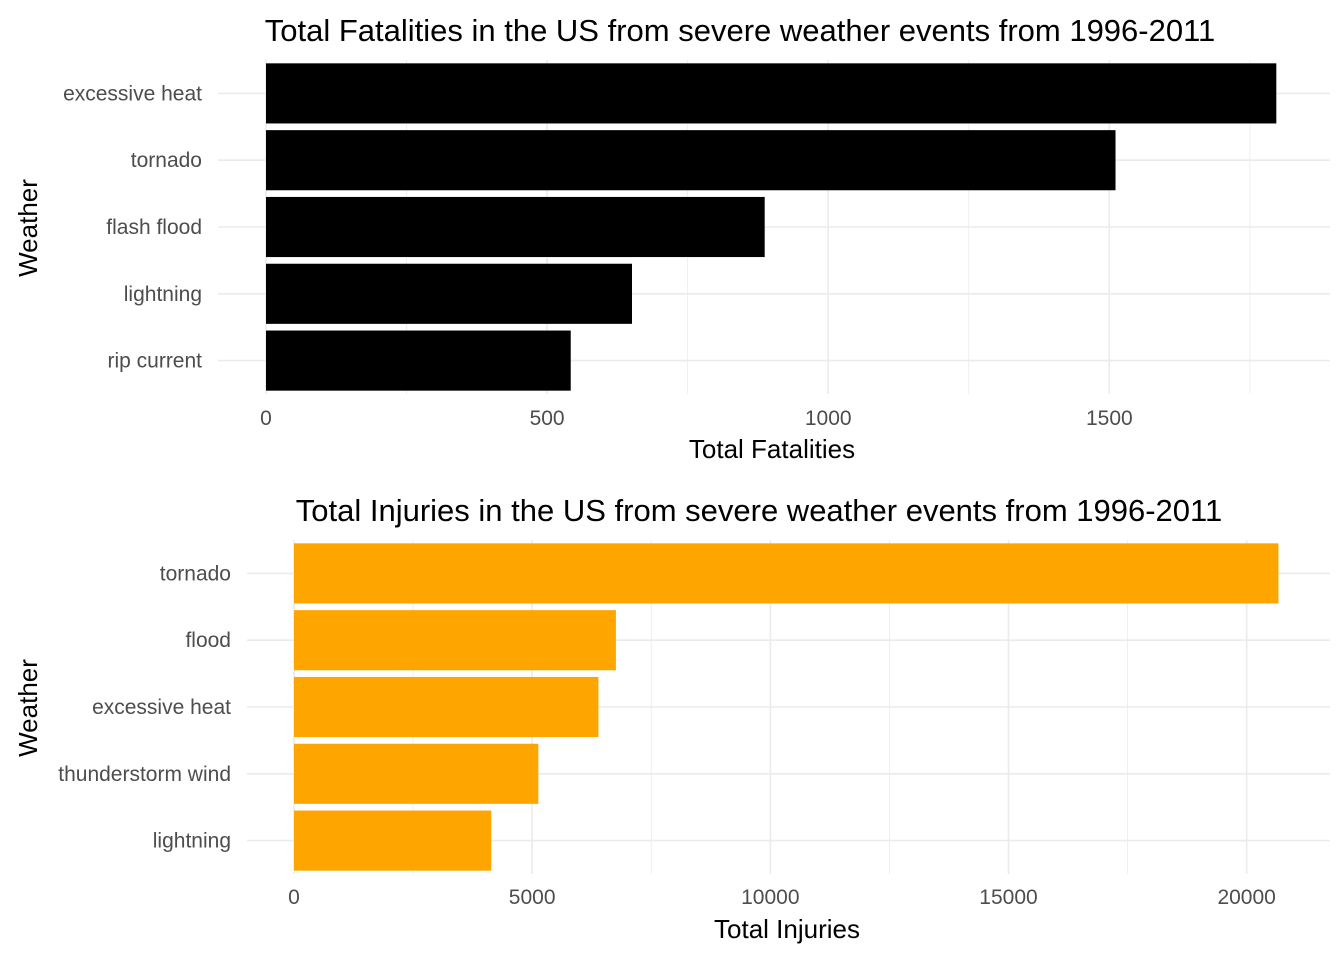 This screenshot has width=1344, height=960. I want to click on x-tick-labels: 0 5000 10000 15000 20000, so click(782, 897).